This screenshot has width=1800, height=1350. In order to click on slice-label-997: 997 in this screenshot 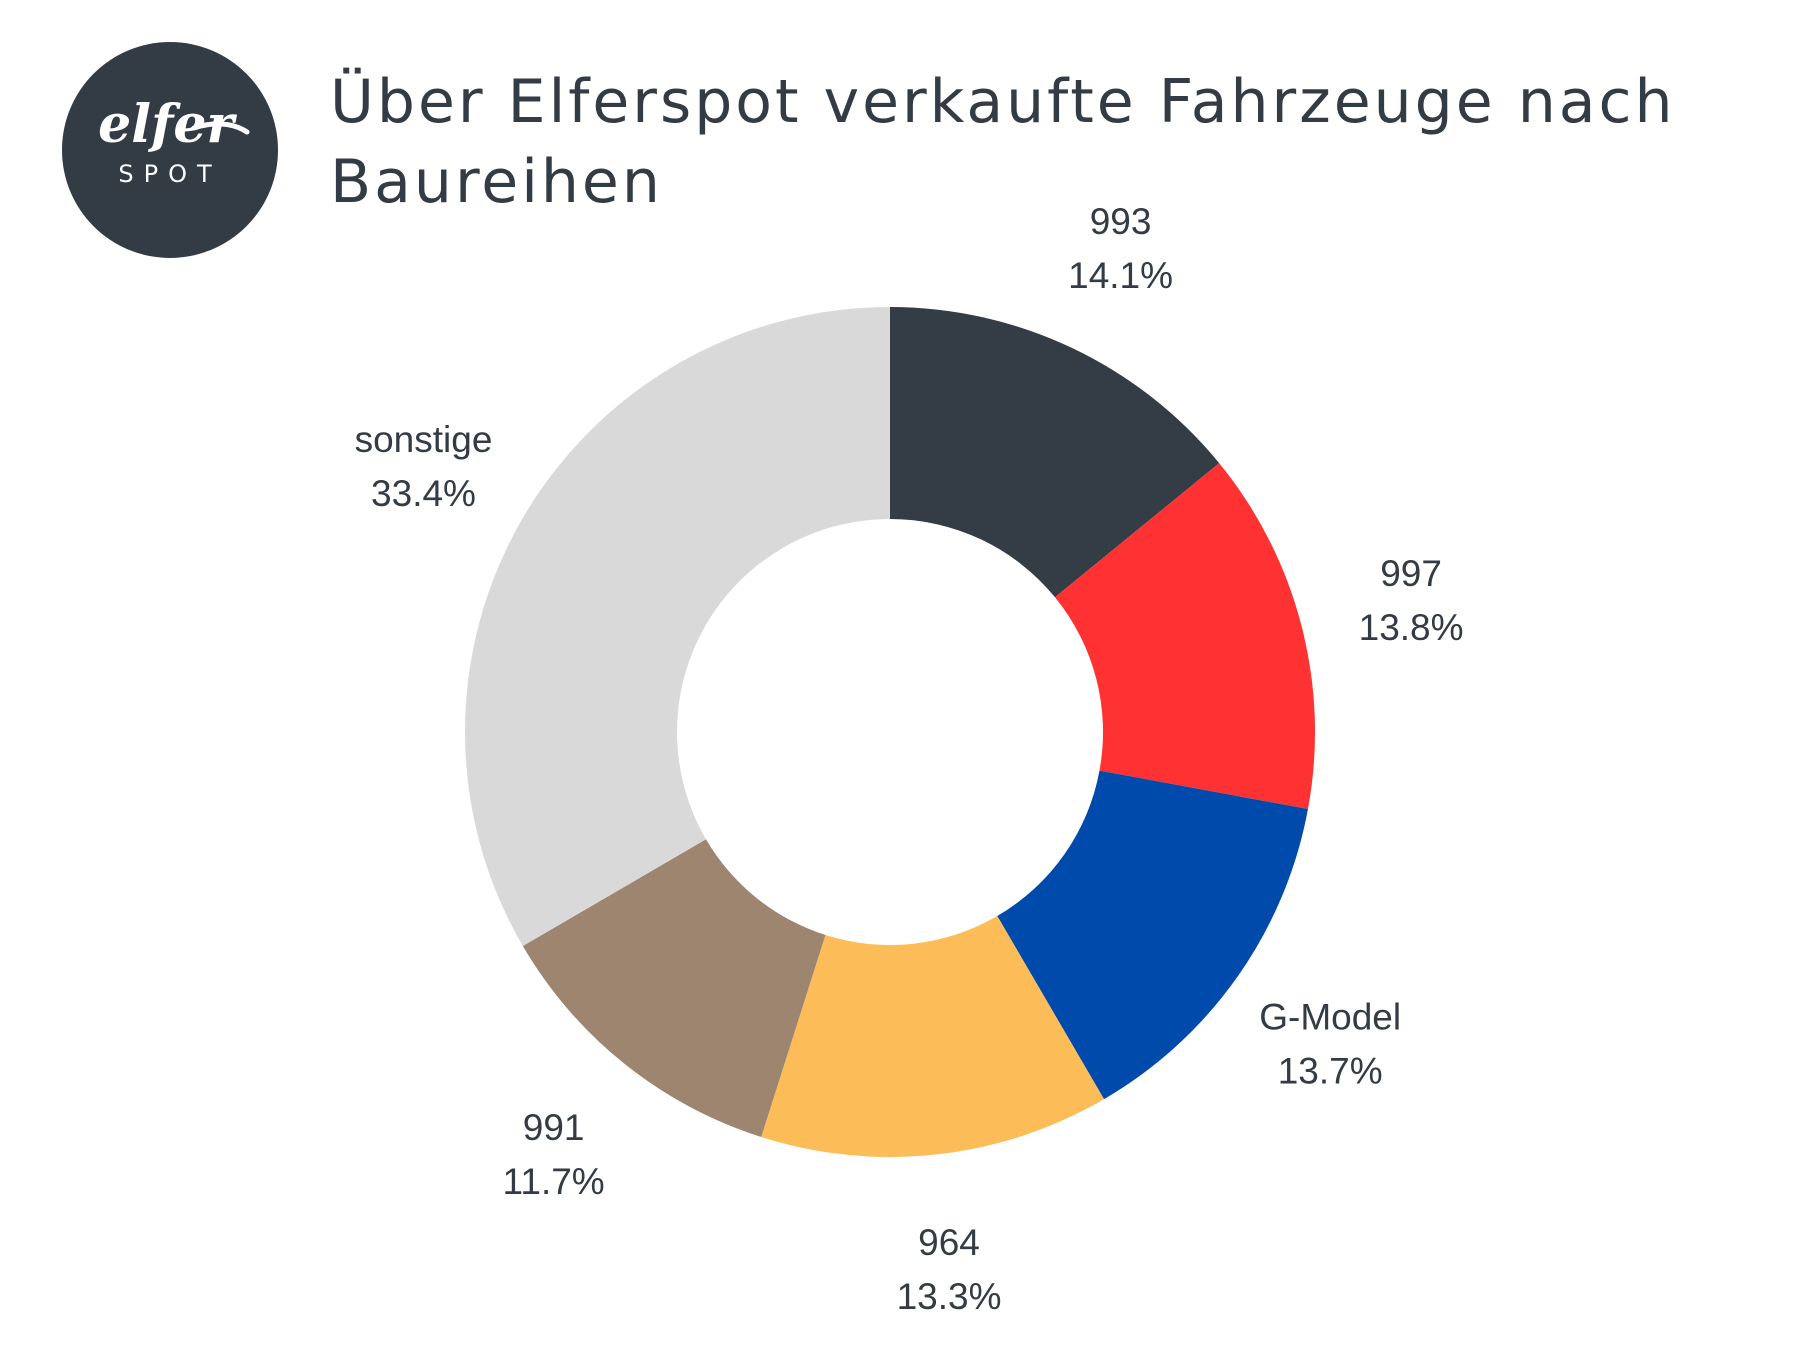, I will do `click(1411, 573)`.